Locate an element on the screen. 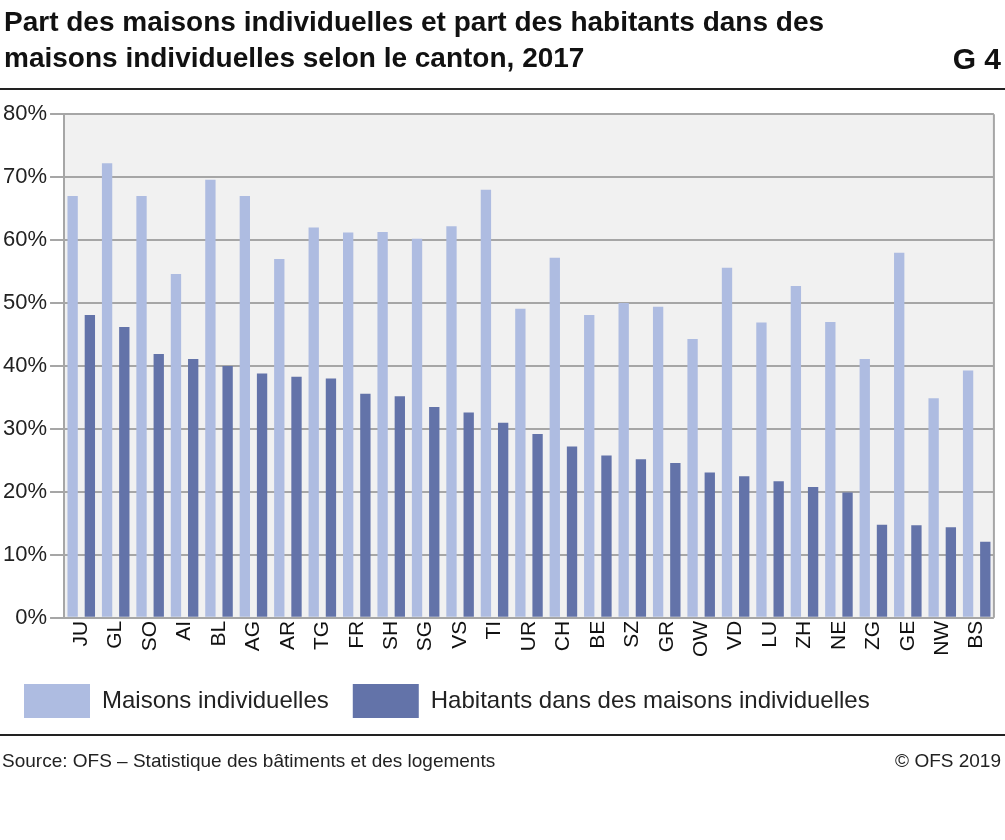 The height and width of the screenshot is (840, 1005). x-tick-label: GL is located at coordinates (114, 634).